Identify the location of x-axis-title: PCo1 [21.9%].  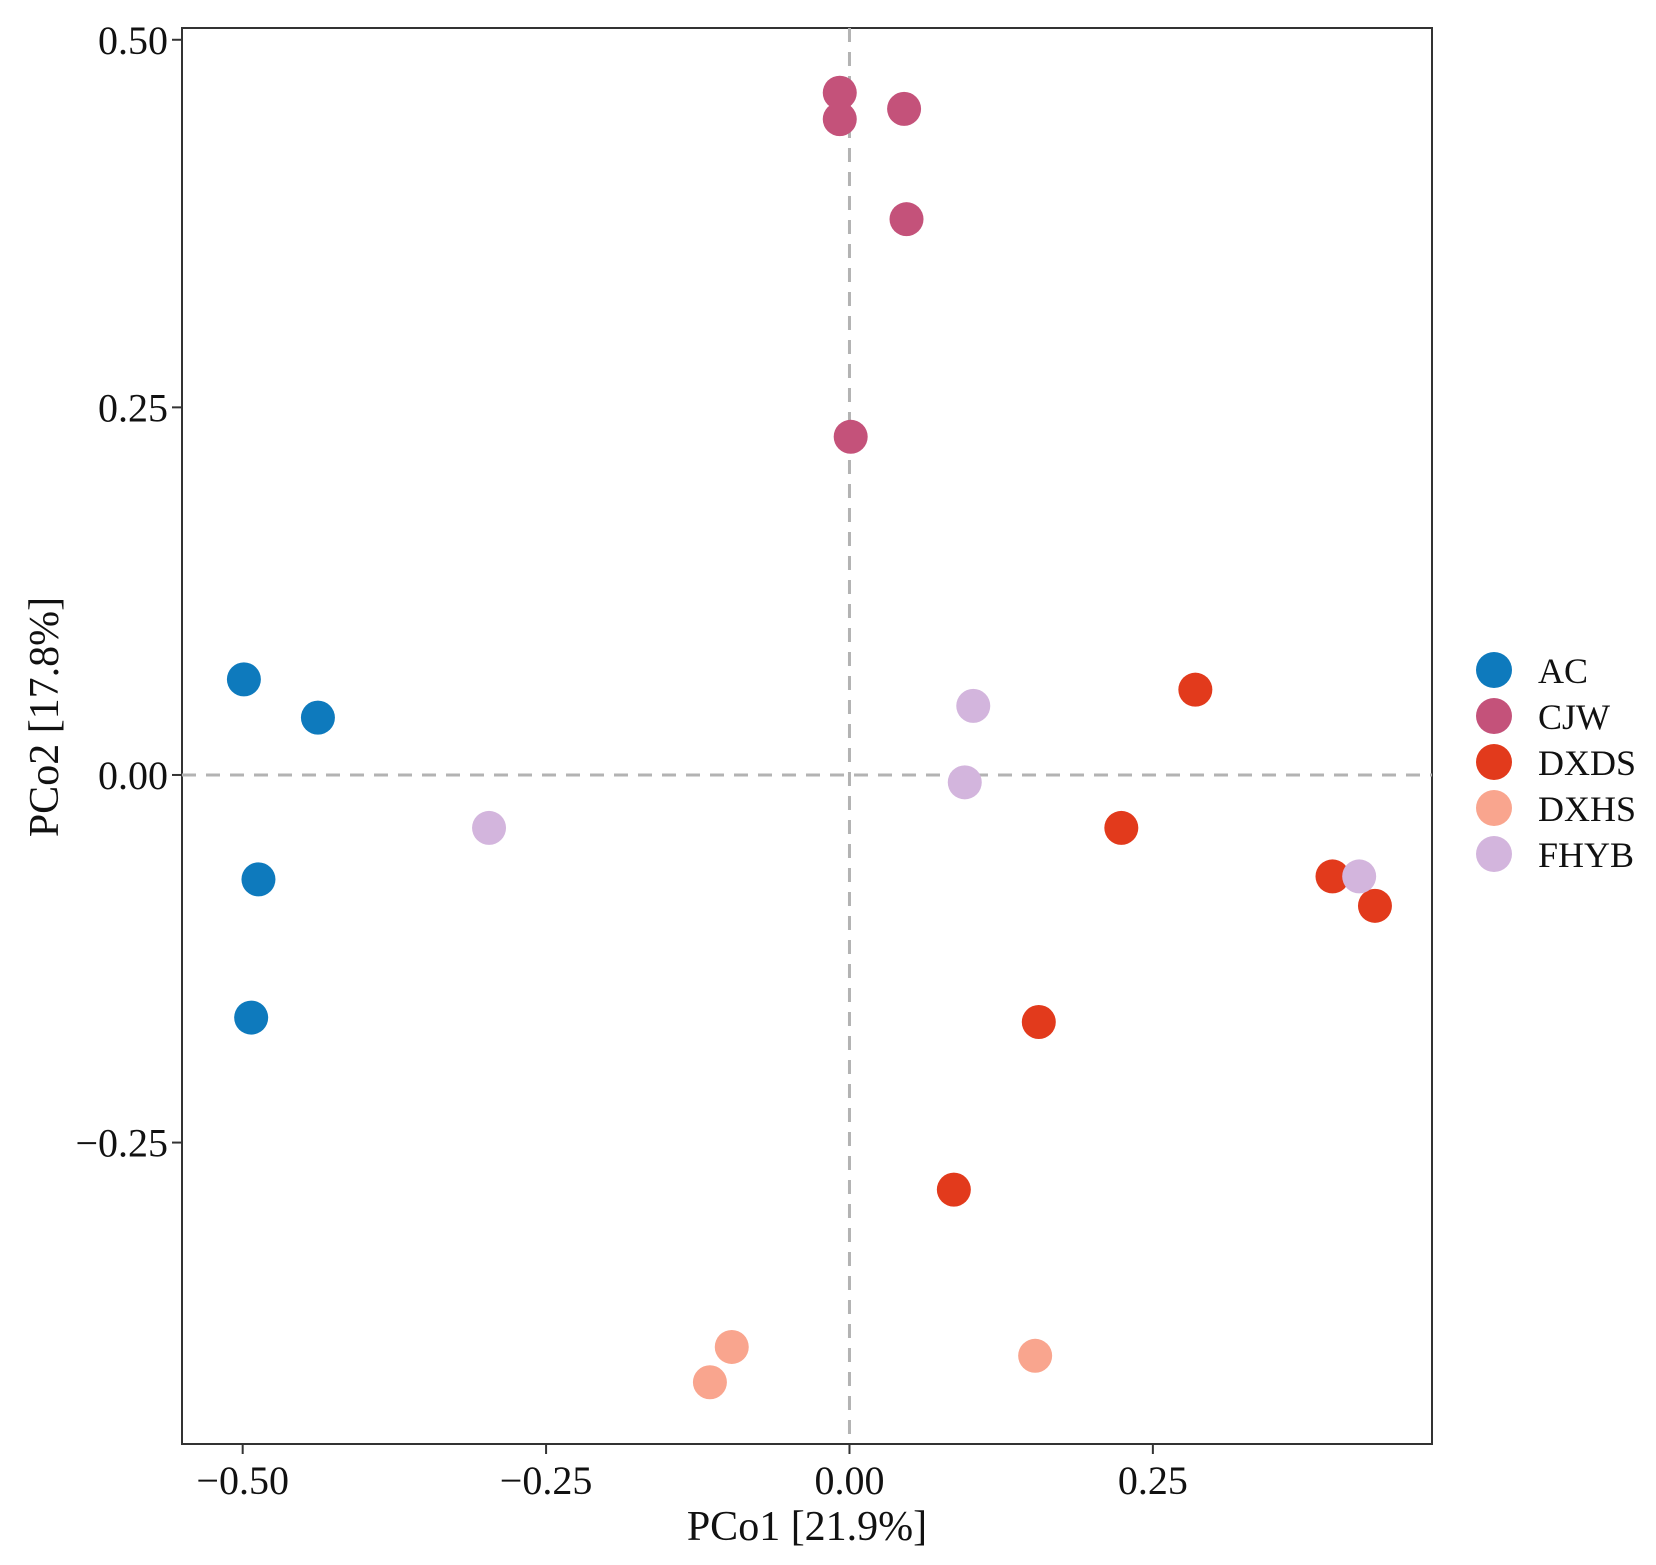
(807, 1527).